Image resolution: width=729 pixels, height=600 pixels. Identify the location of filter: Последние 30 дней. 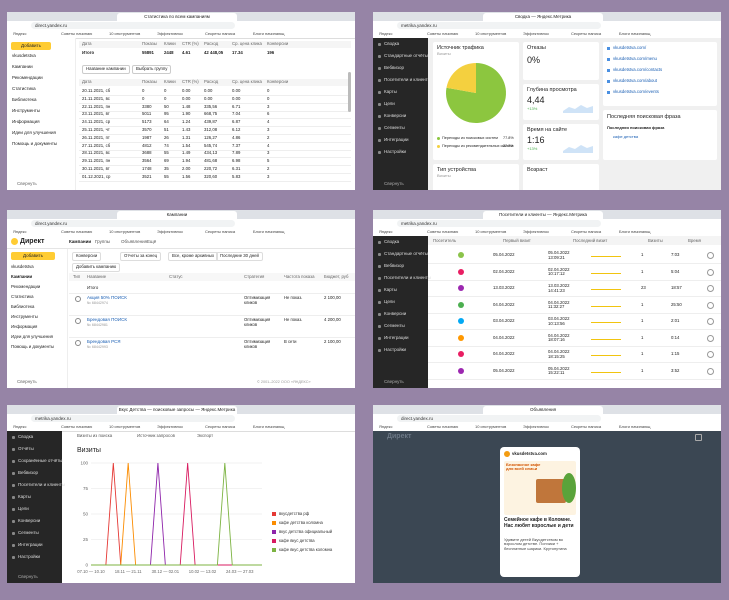
(239, 256).